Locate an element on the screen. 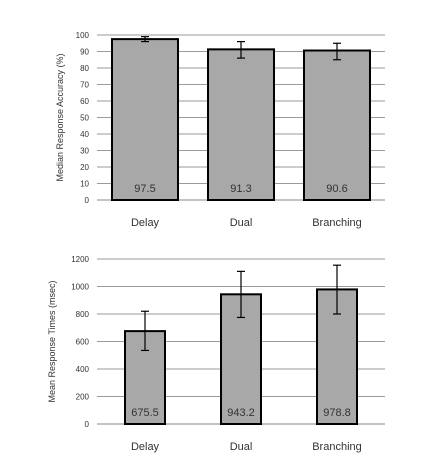  bar-value-label: 675.5 is located at coordinates (145, 413).